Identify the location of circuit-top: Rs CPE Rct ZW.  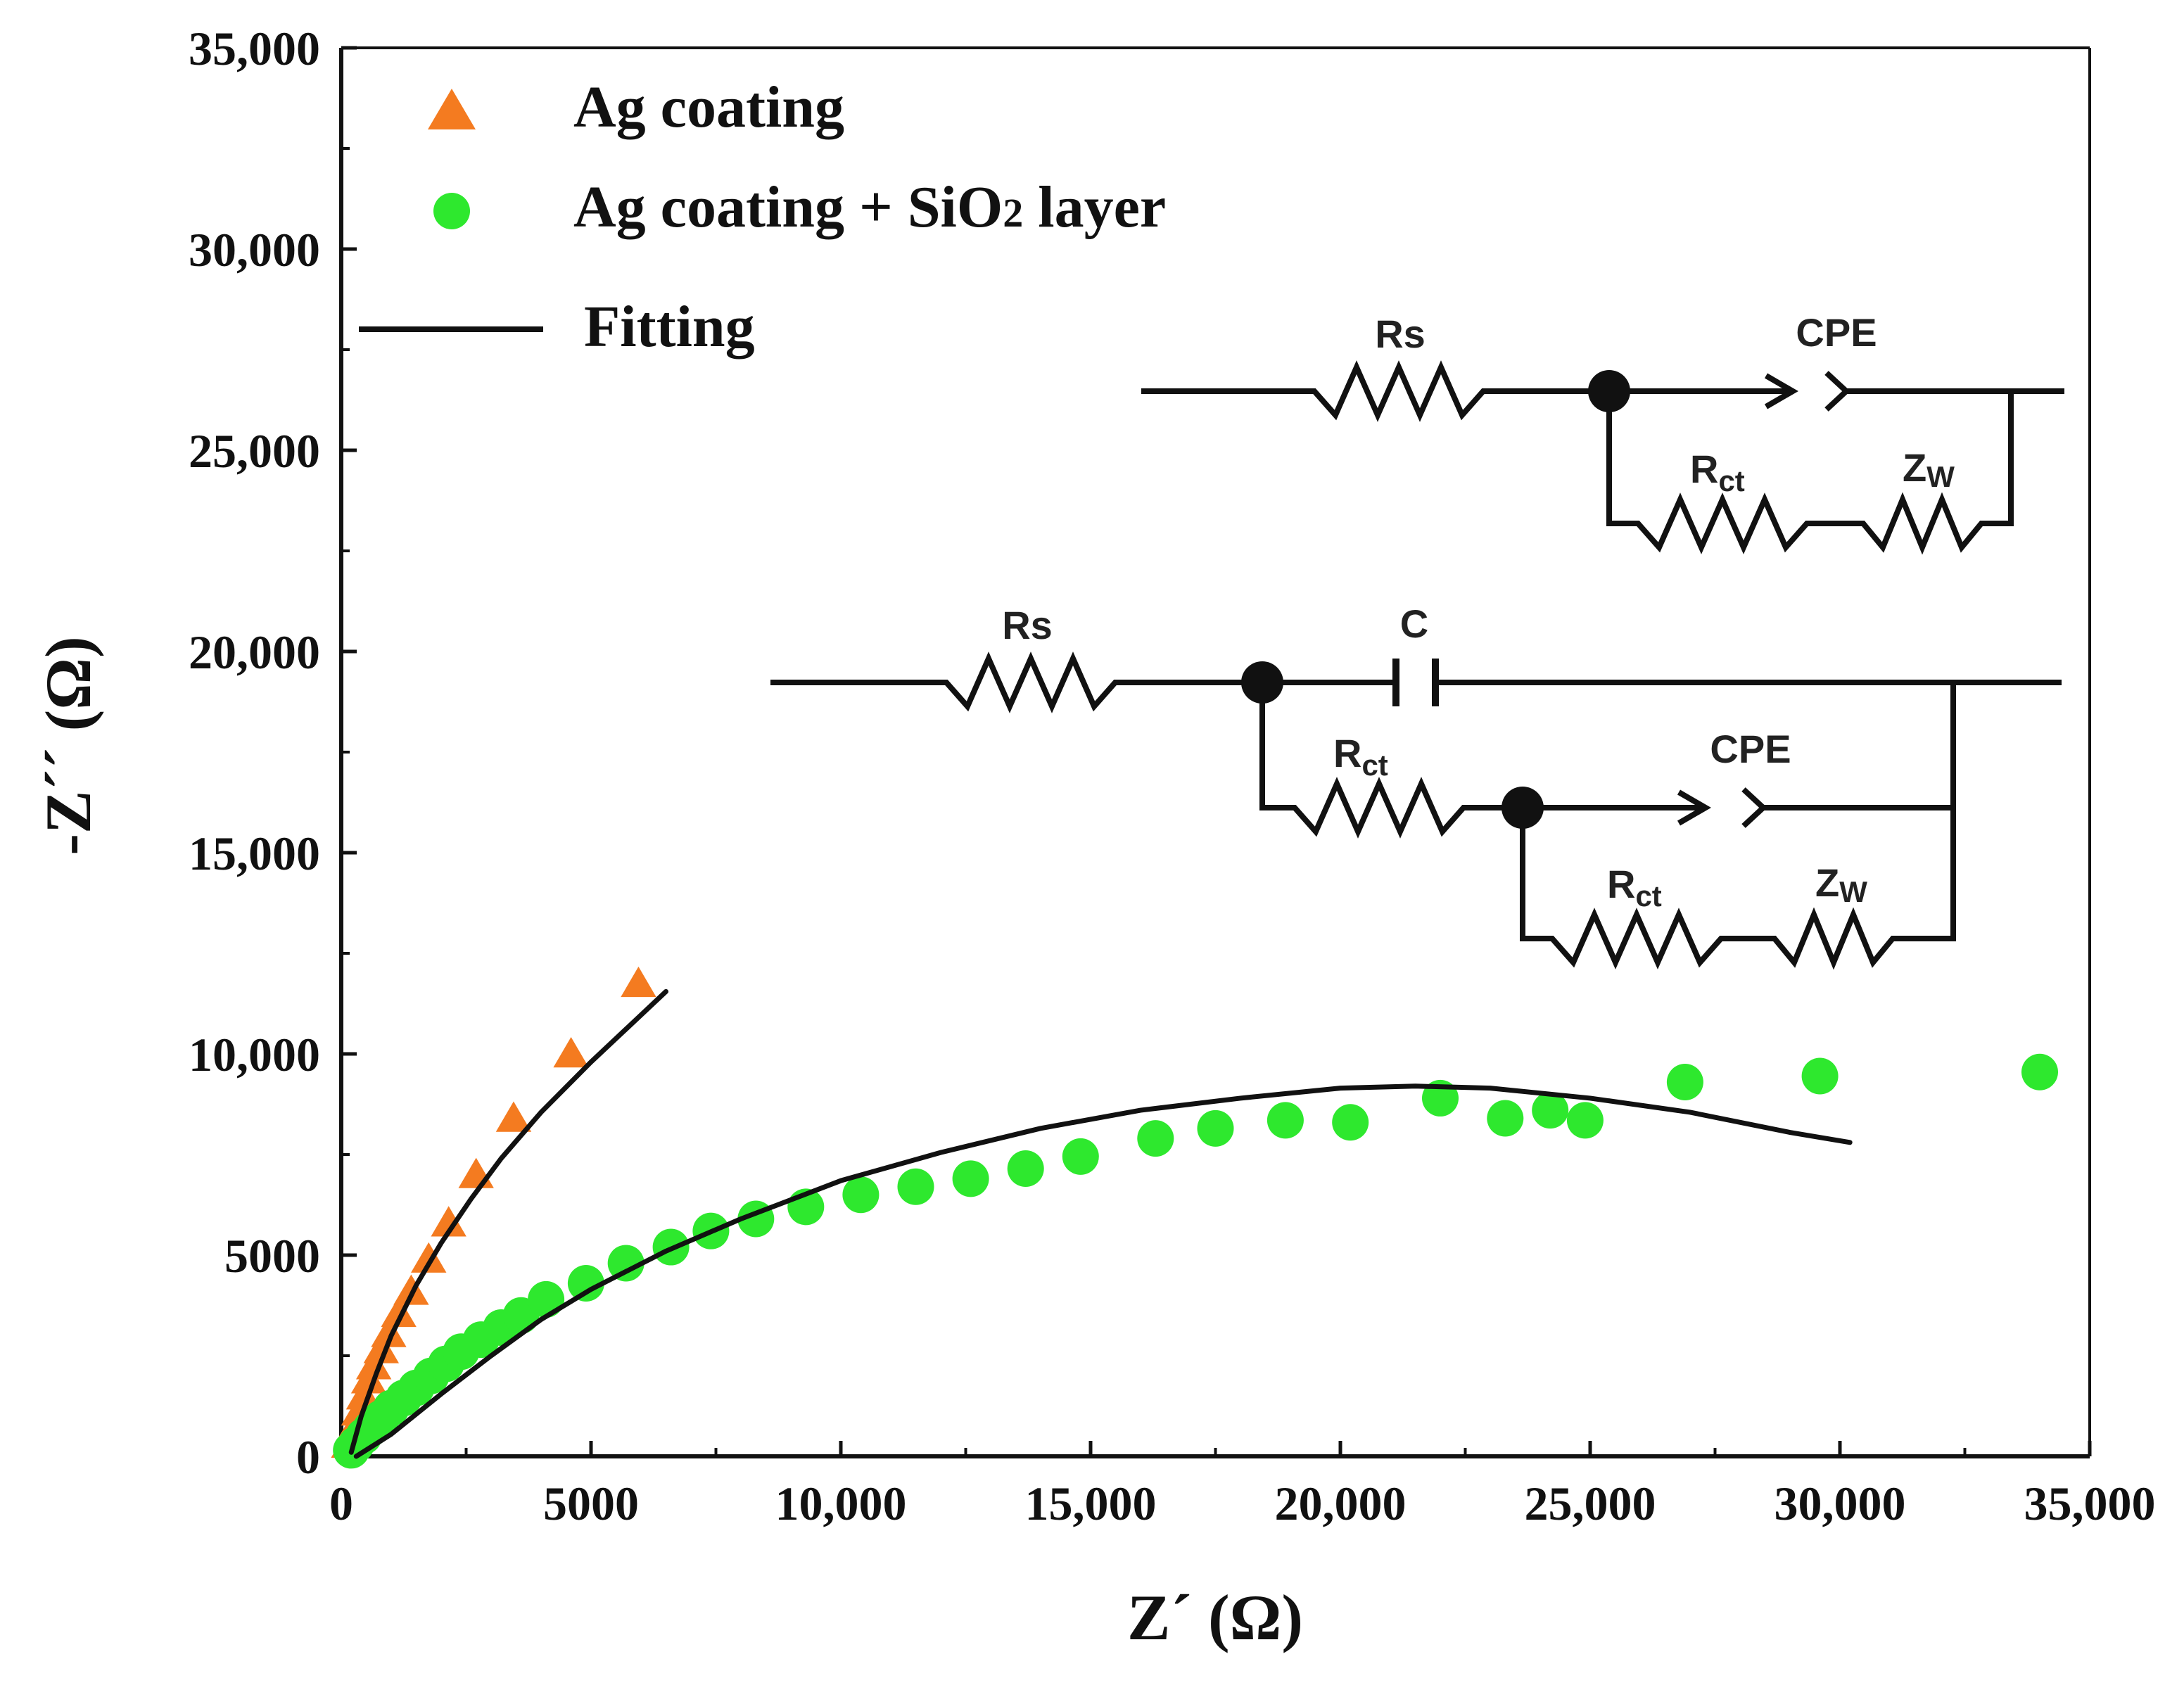
(1603, 432).